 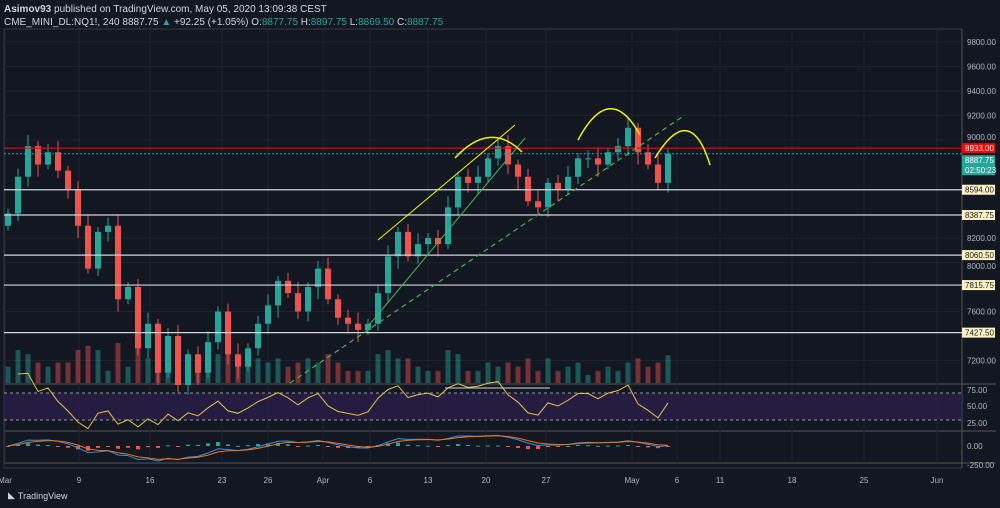 What do you see at coordinates (268, 480) in the screenshot?
I see `time-tick: 26` at bounding box center [268, 480].